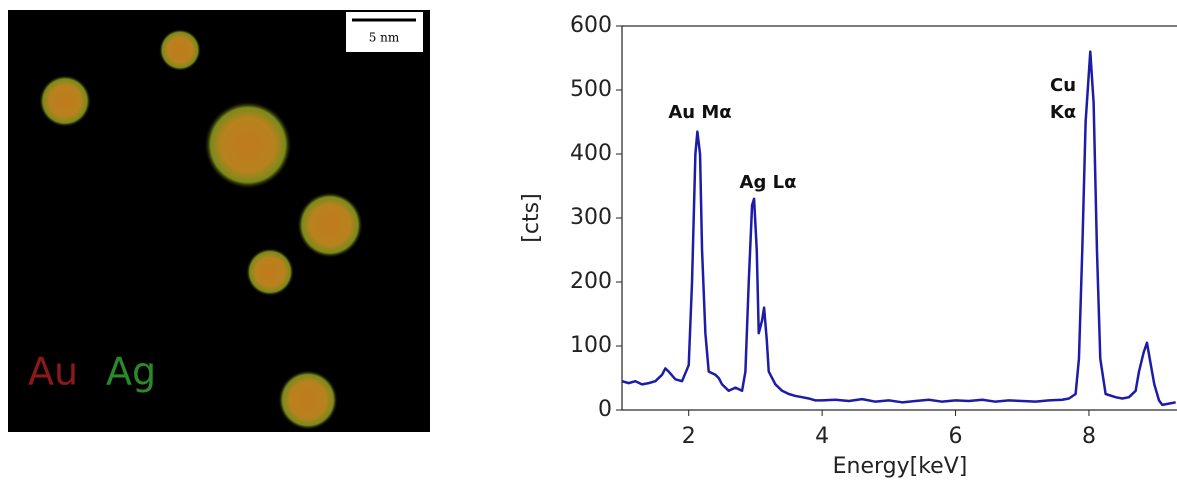 The width and height of the screenshot is (1177, 482). I want to click on peak-annotation: Kα, so click(1063, 112).